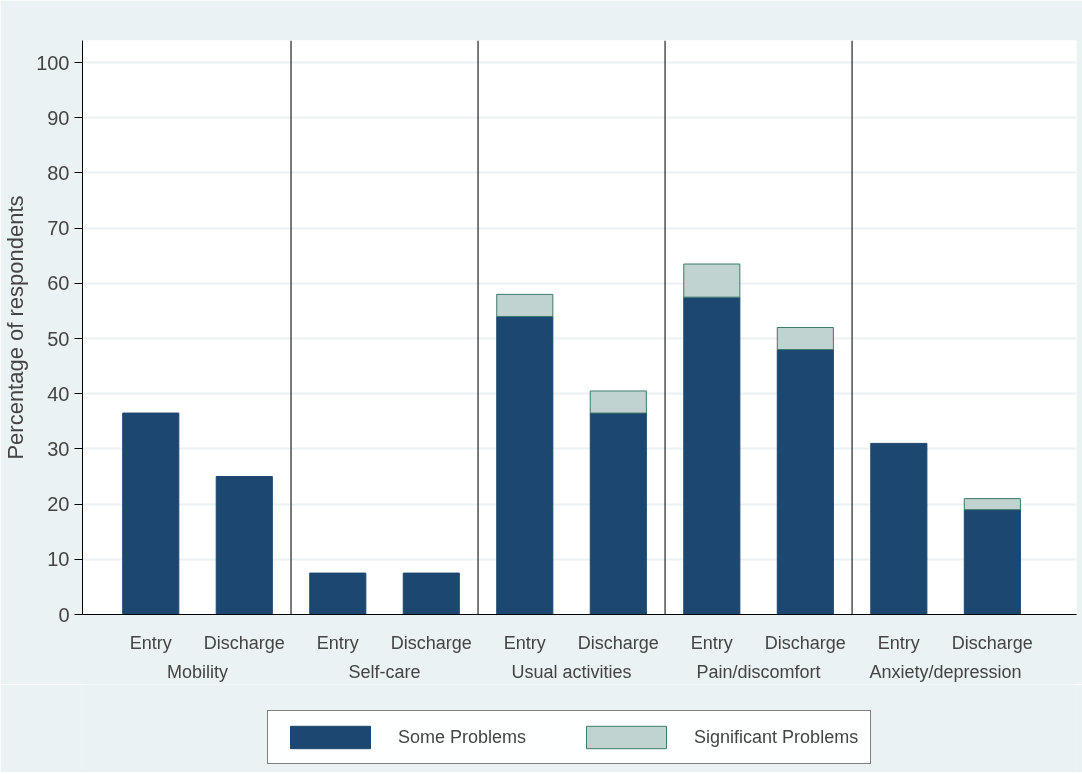 The image size is (1082, 774). I want to click on legend-label: Some Problems, so click(462, 737).